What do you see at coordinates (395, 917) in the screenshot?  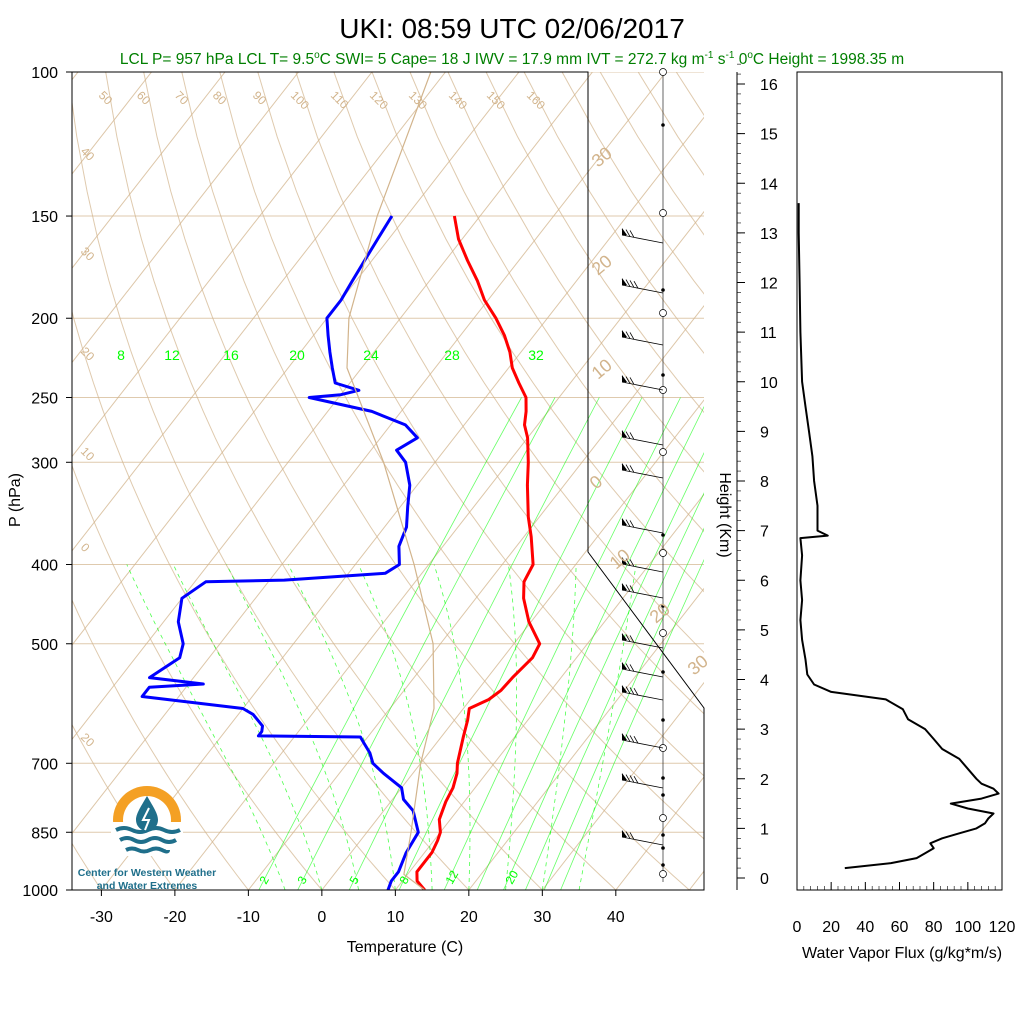 I see `x-tick-label: 10` at bounding box center [395, 917].